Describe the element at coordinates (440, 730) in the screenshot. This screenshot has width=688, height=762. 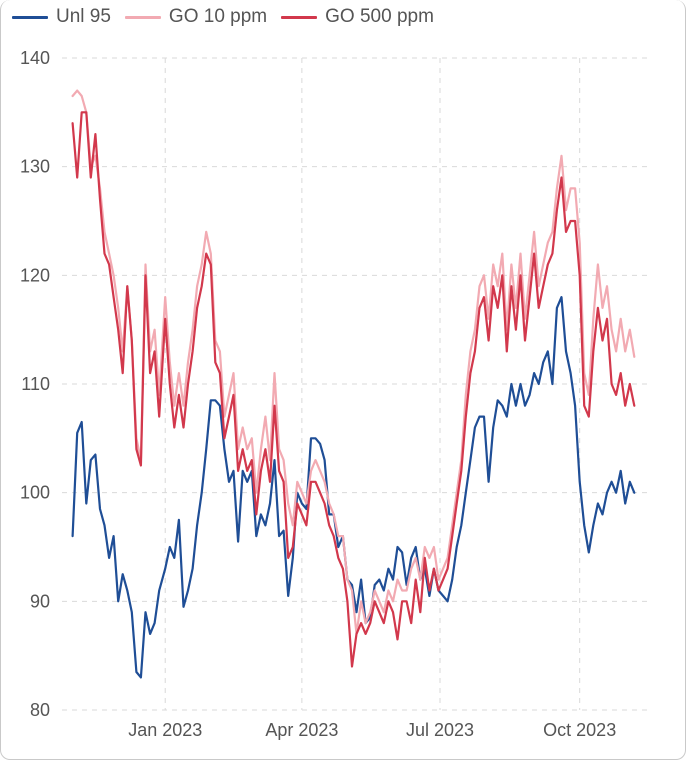
I see `x-tick-label: Jul 2023` at that location.